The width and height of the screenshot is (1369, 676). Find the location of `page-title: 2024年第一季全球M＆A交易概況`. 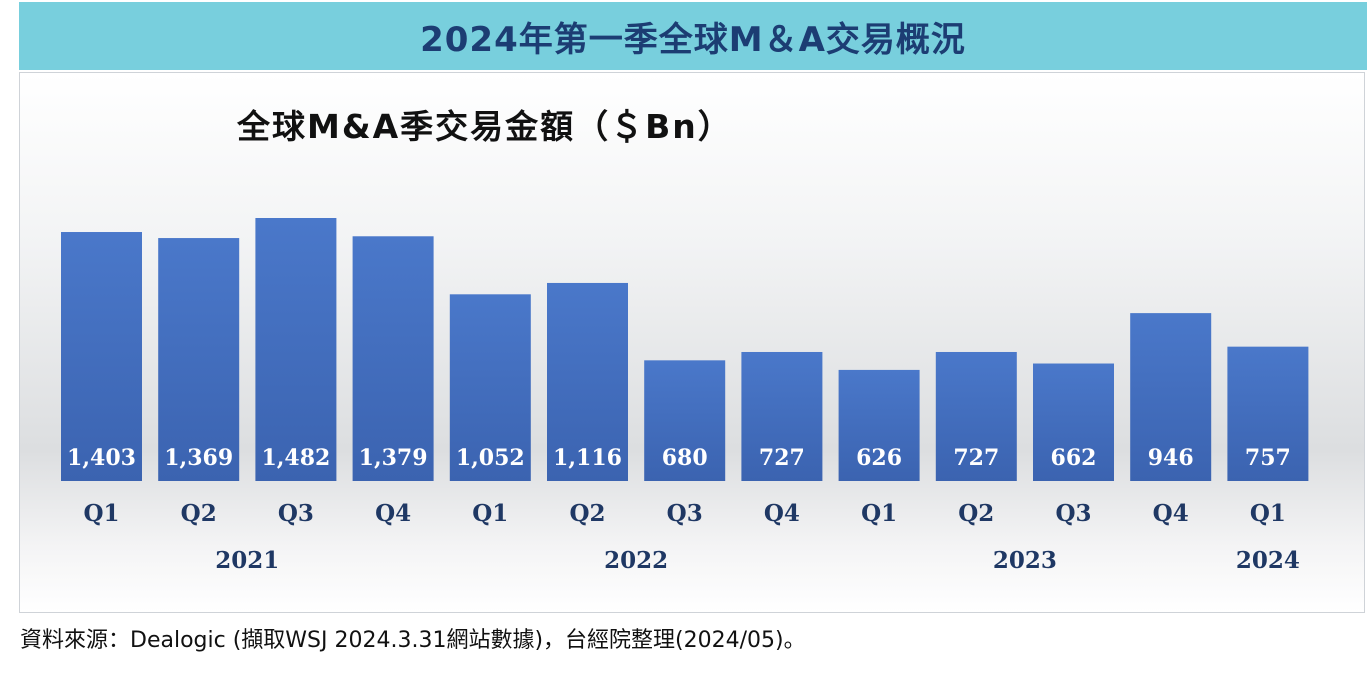

page-title: 2024年第一季全球M＆A交易概況 is located at coordinates (693, 39).